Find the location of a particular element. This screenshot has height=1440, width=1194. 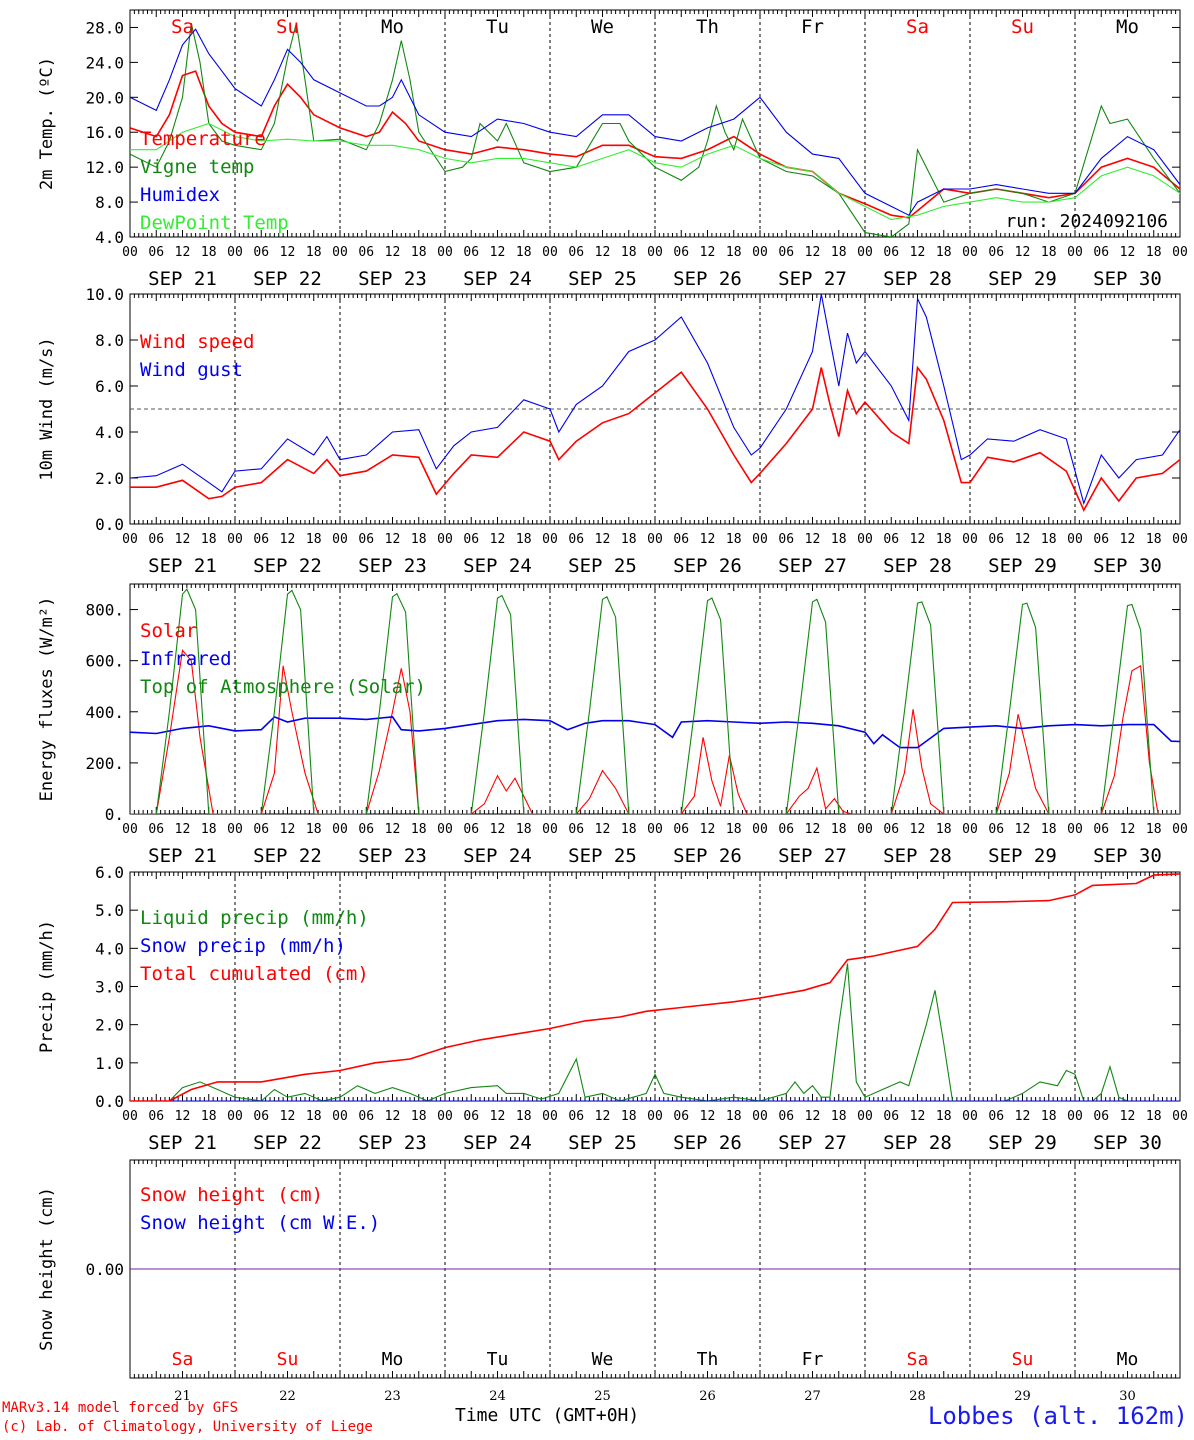

x-axis-title: Time UTC (GMT+0H) is located at coordinates (547, 1415).